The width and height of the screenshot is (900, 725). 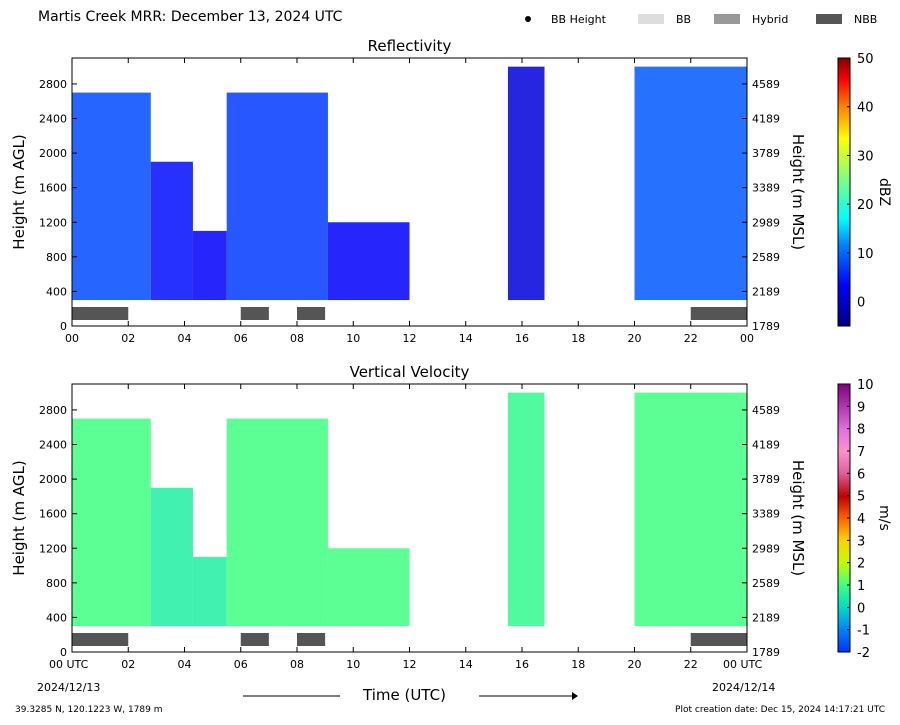 What do you see at coordinates (844, 192) in the screenshot?
I see `colorbar` at bounding box center [844, 192].